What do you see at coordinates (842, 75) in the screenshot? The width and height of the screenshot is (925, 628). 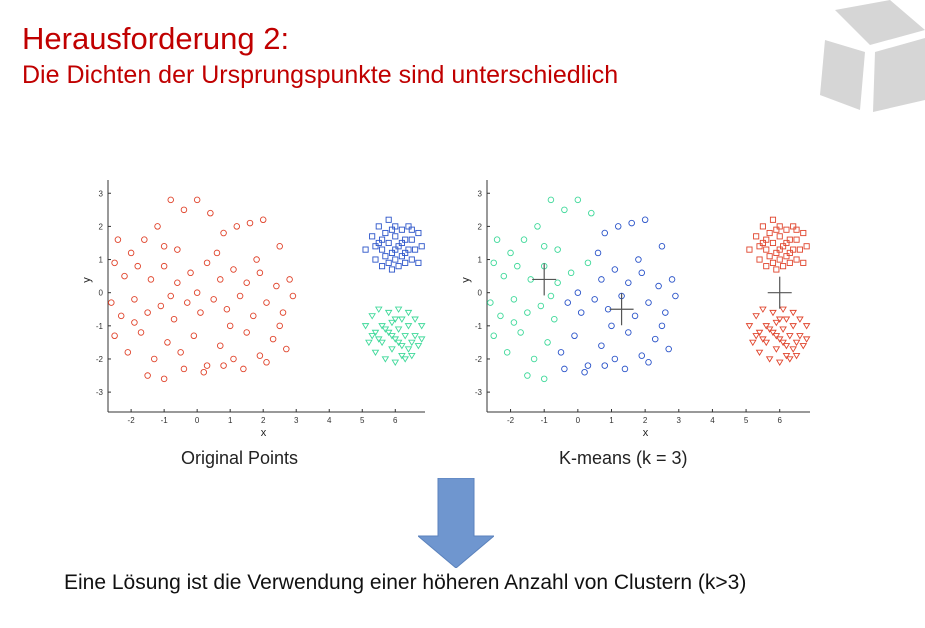 I see `logo-cube-left-face` at bounding box center [842, 75].